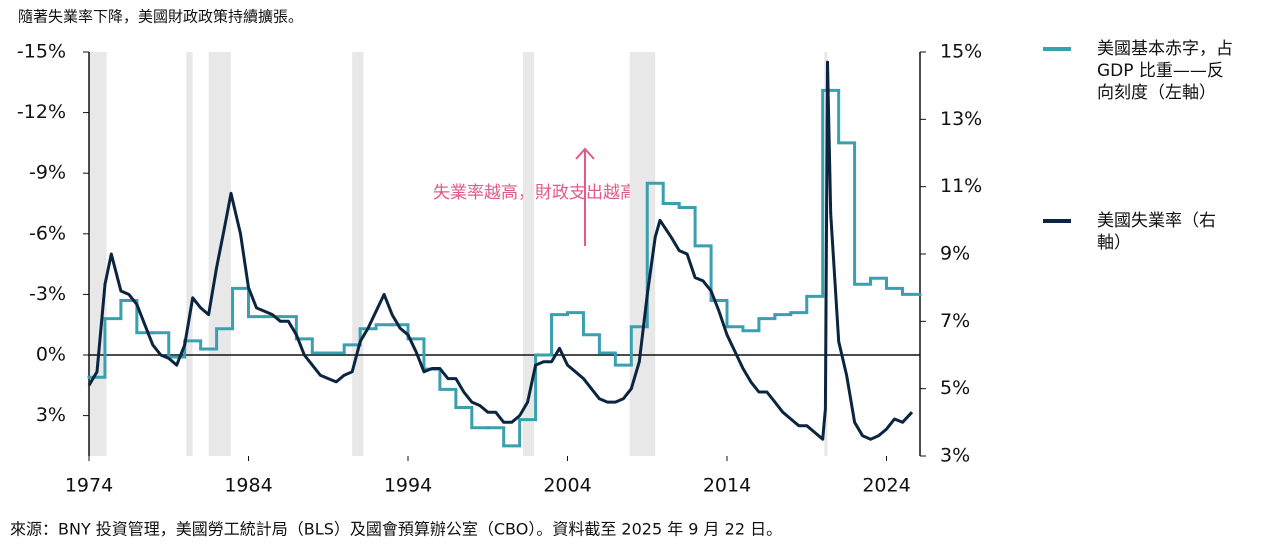 The height and width of the screenshot is (560, 1280). What do you see at coordinates (160, 17) in the screenshot?
I see `chart-title: 隨著失業率下降，美國財政政策持續擴張。` at bounding box center [160, 17].